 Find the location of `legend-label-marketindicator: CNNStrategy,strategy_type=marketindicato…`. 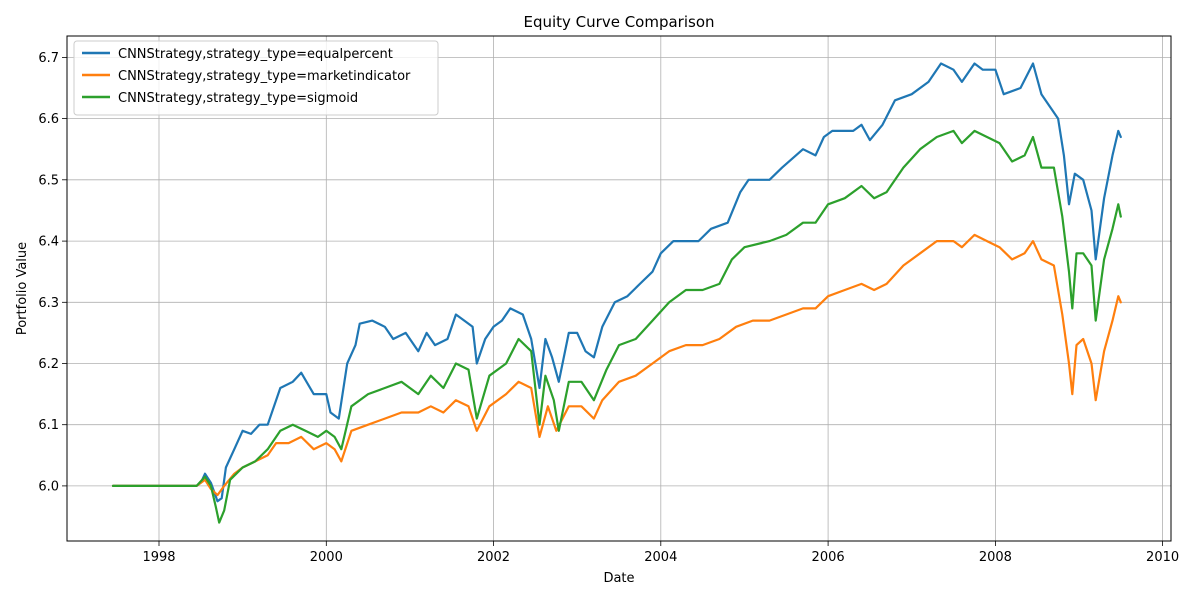

legend-label-marketindicator: CNNStrategy,strategy_type=marketindicato… is located at coordinates (264, 76).